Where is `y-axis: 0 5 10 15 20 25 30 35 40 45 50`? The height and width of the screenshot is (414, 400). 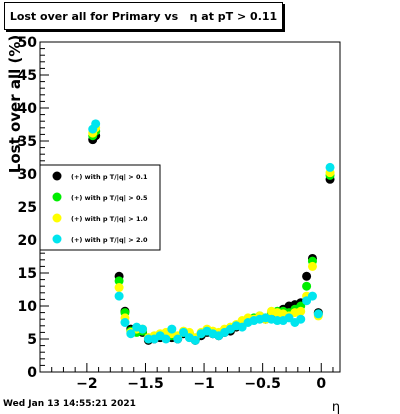
y-axis: 0 5 10 15 20 25 30 35 40 45 50 is located at coordinates (33, 208).